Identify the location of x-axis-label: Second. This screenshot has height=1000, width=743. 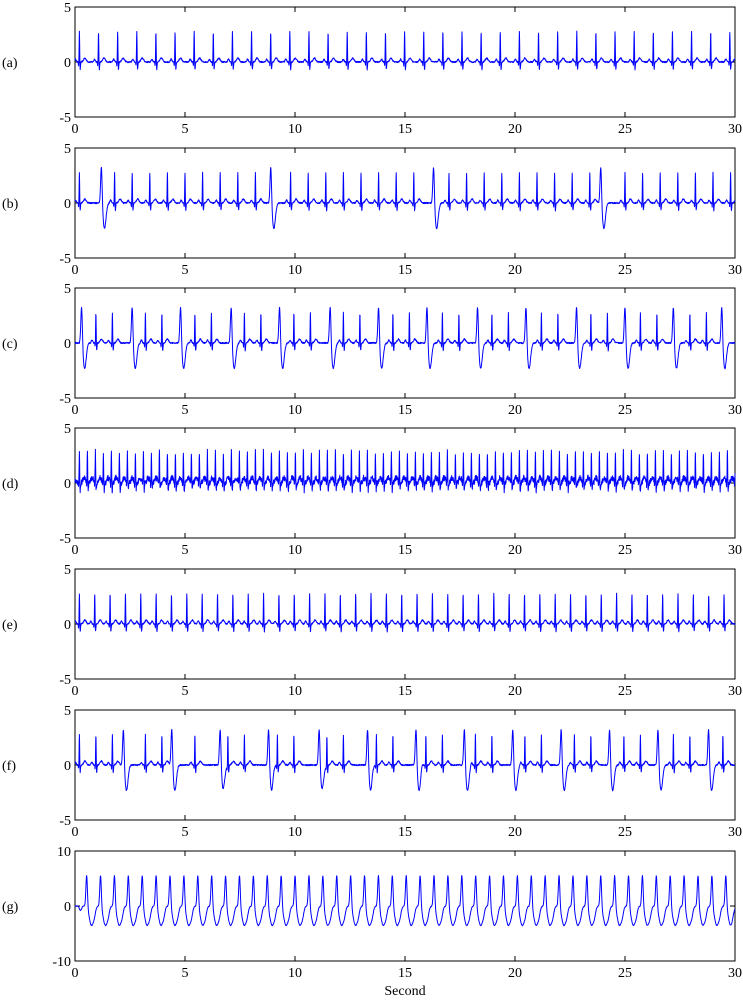
(404, 991).